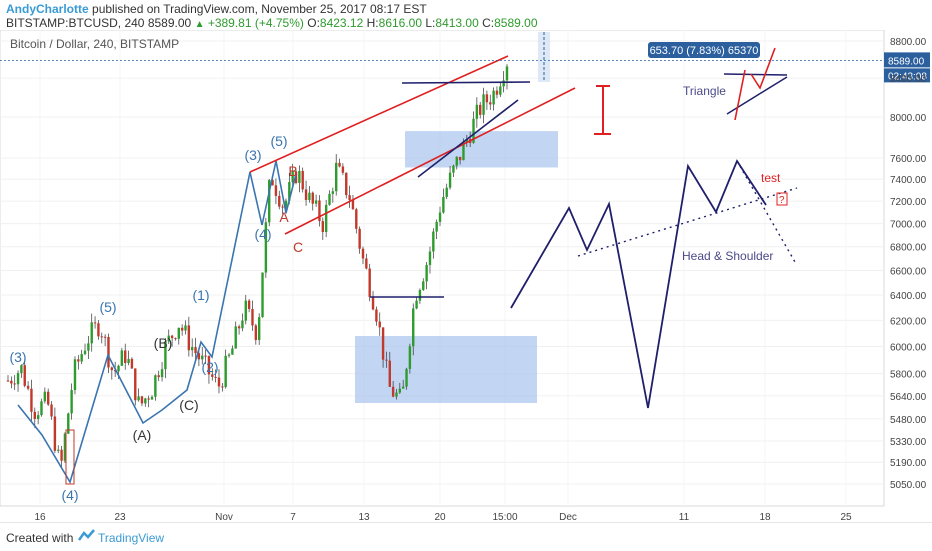  Describe the element at coordinates (142, 435) in the screenshot. I see `wave-label: (A)` at that location.